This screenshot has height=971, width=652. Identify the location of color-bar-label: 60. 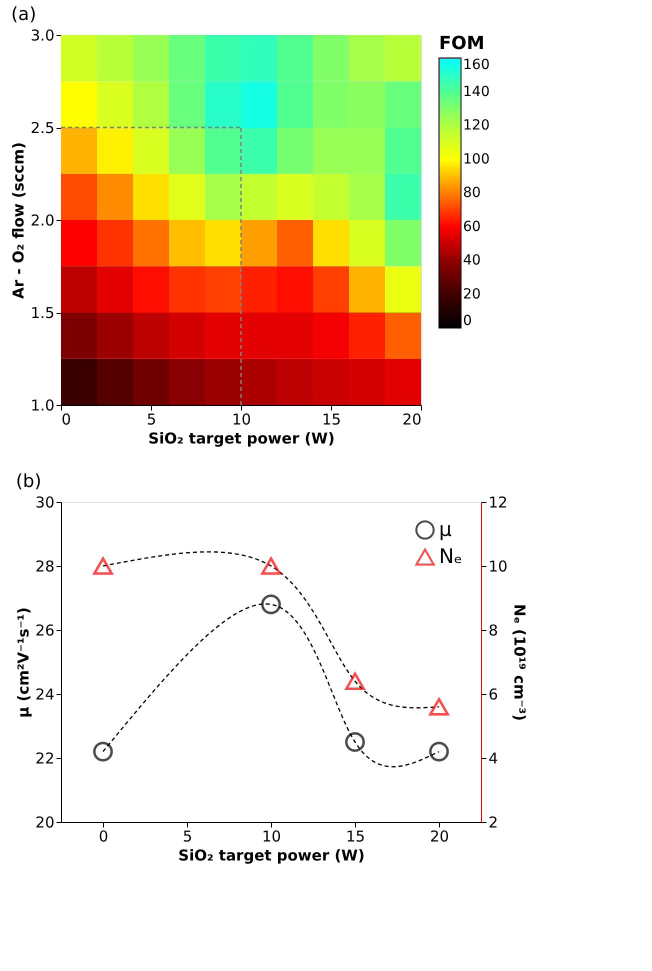
(472, 226).